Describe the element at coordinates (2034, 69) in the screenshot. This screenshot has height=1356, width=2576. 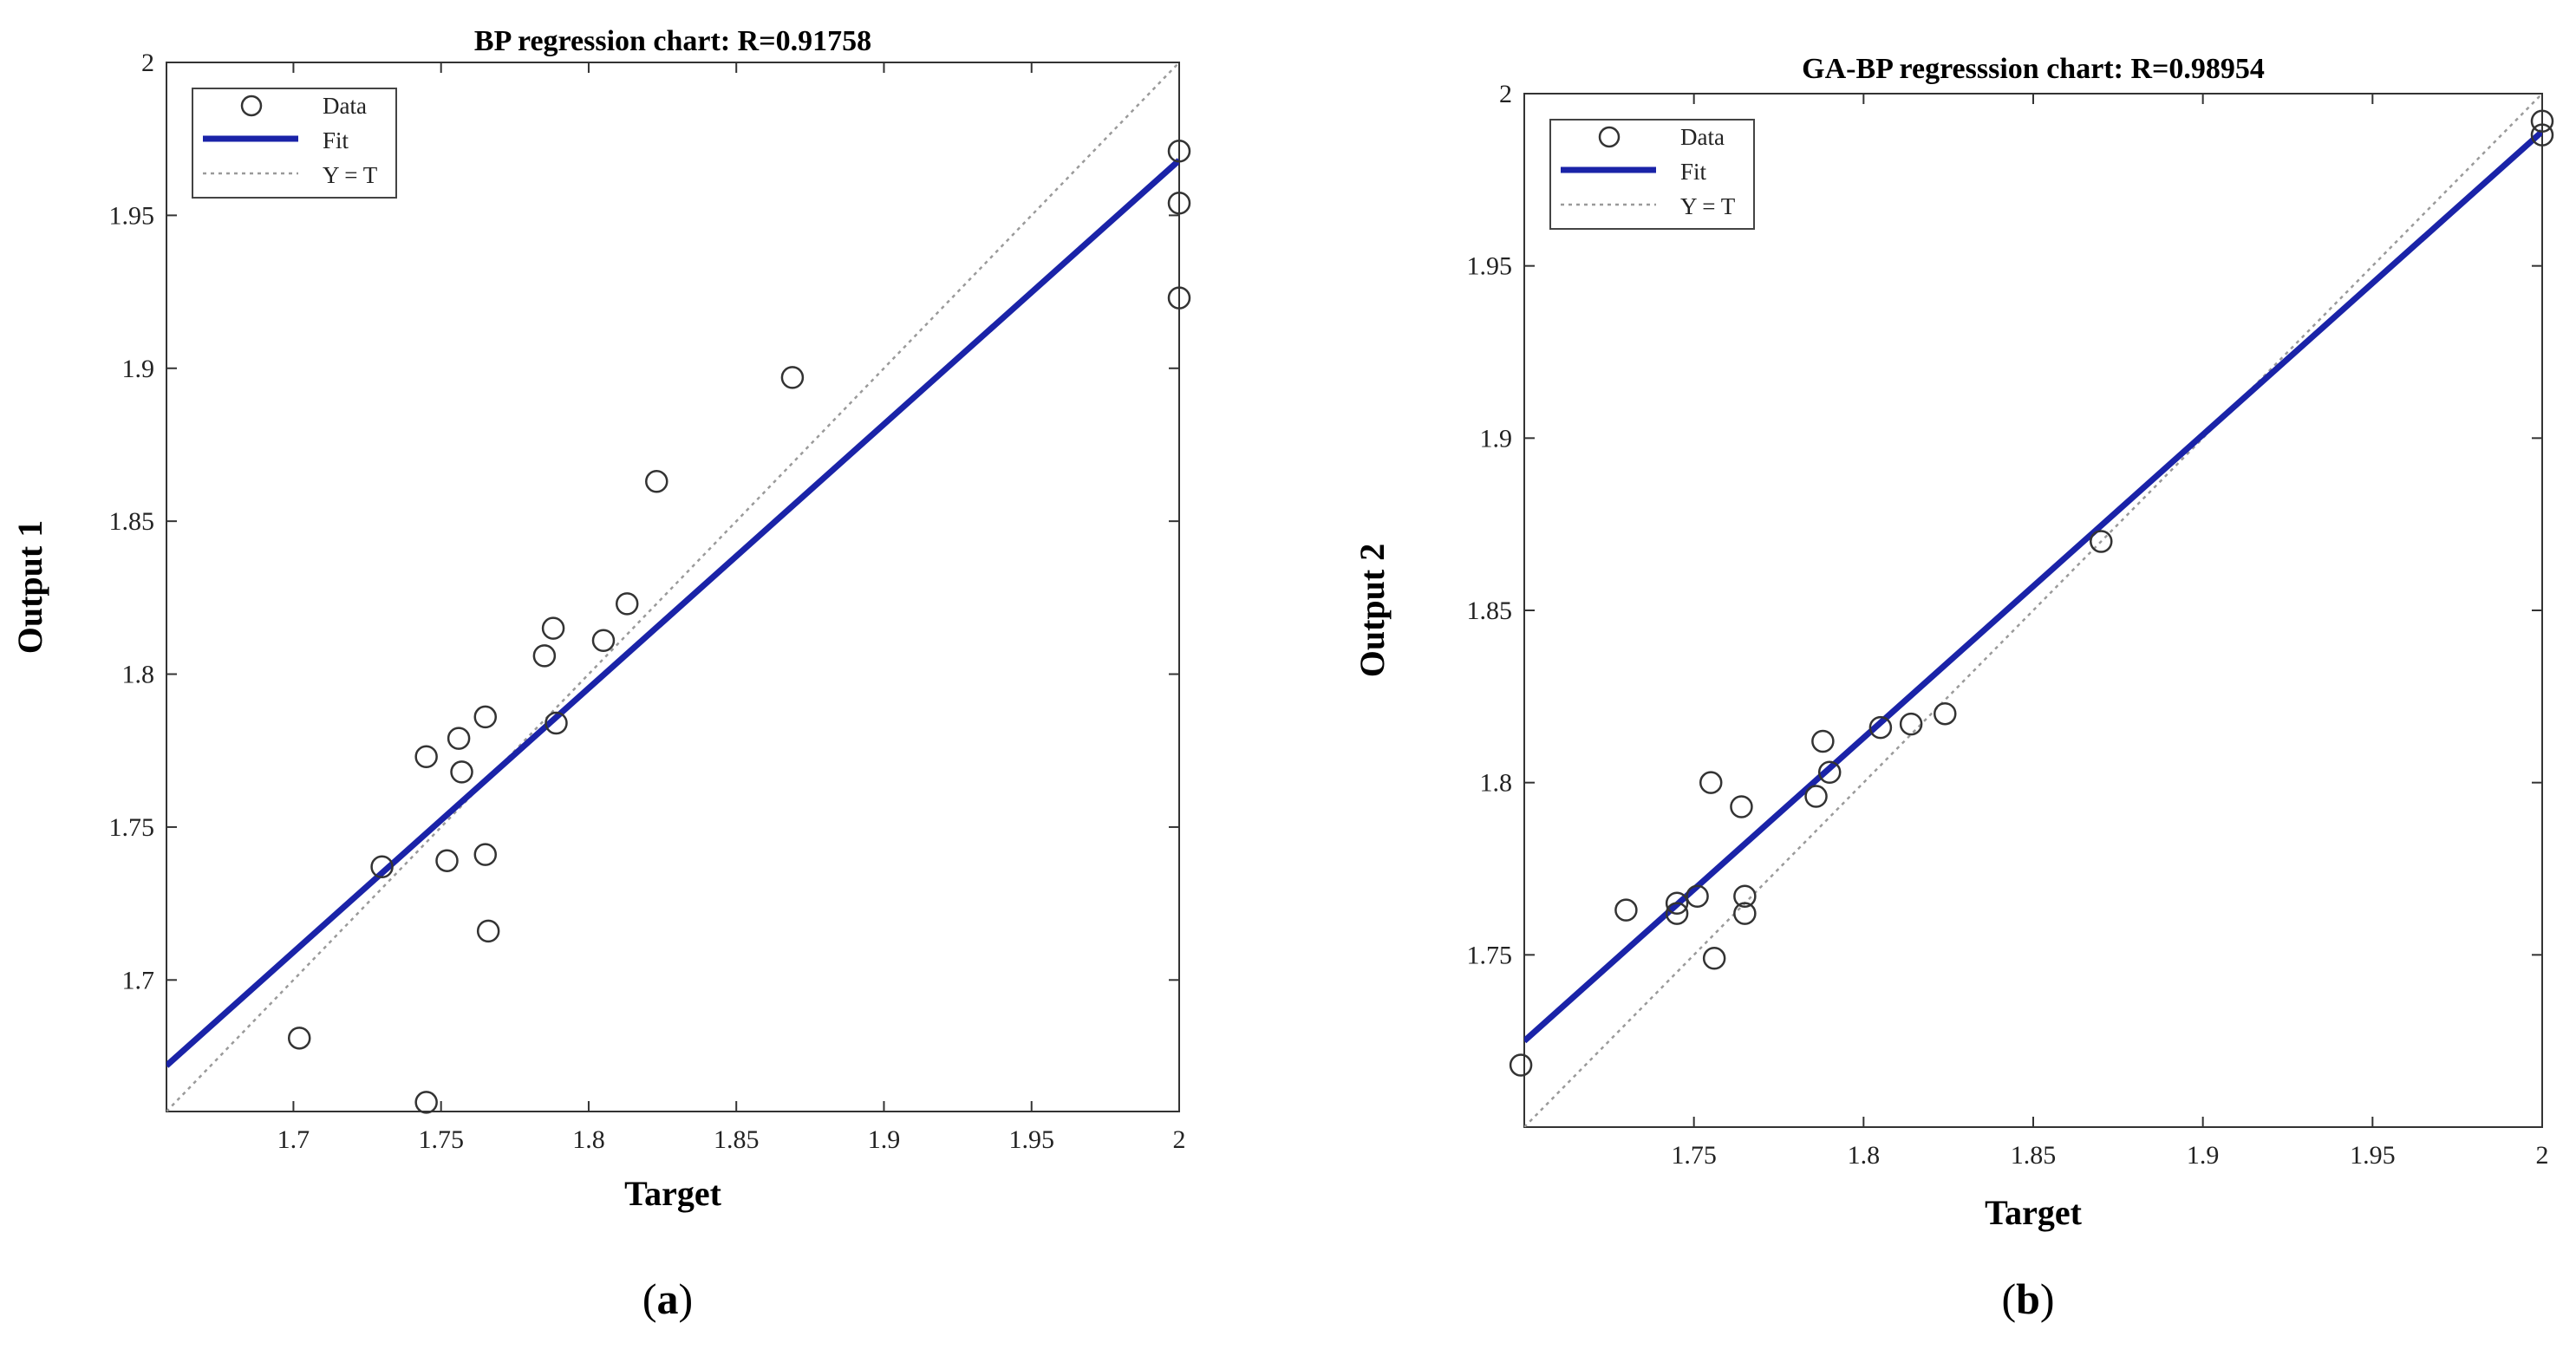
I see `chart-title: GA-BP regresssion chart: R=0.98954` at that location.